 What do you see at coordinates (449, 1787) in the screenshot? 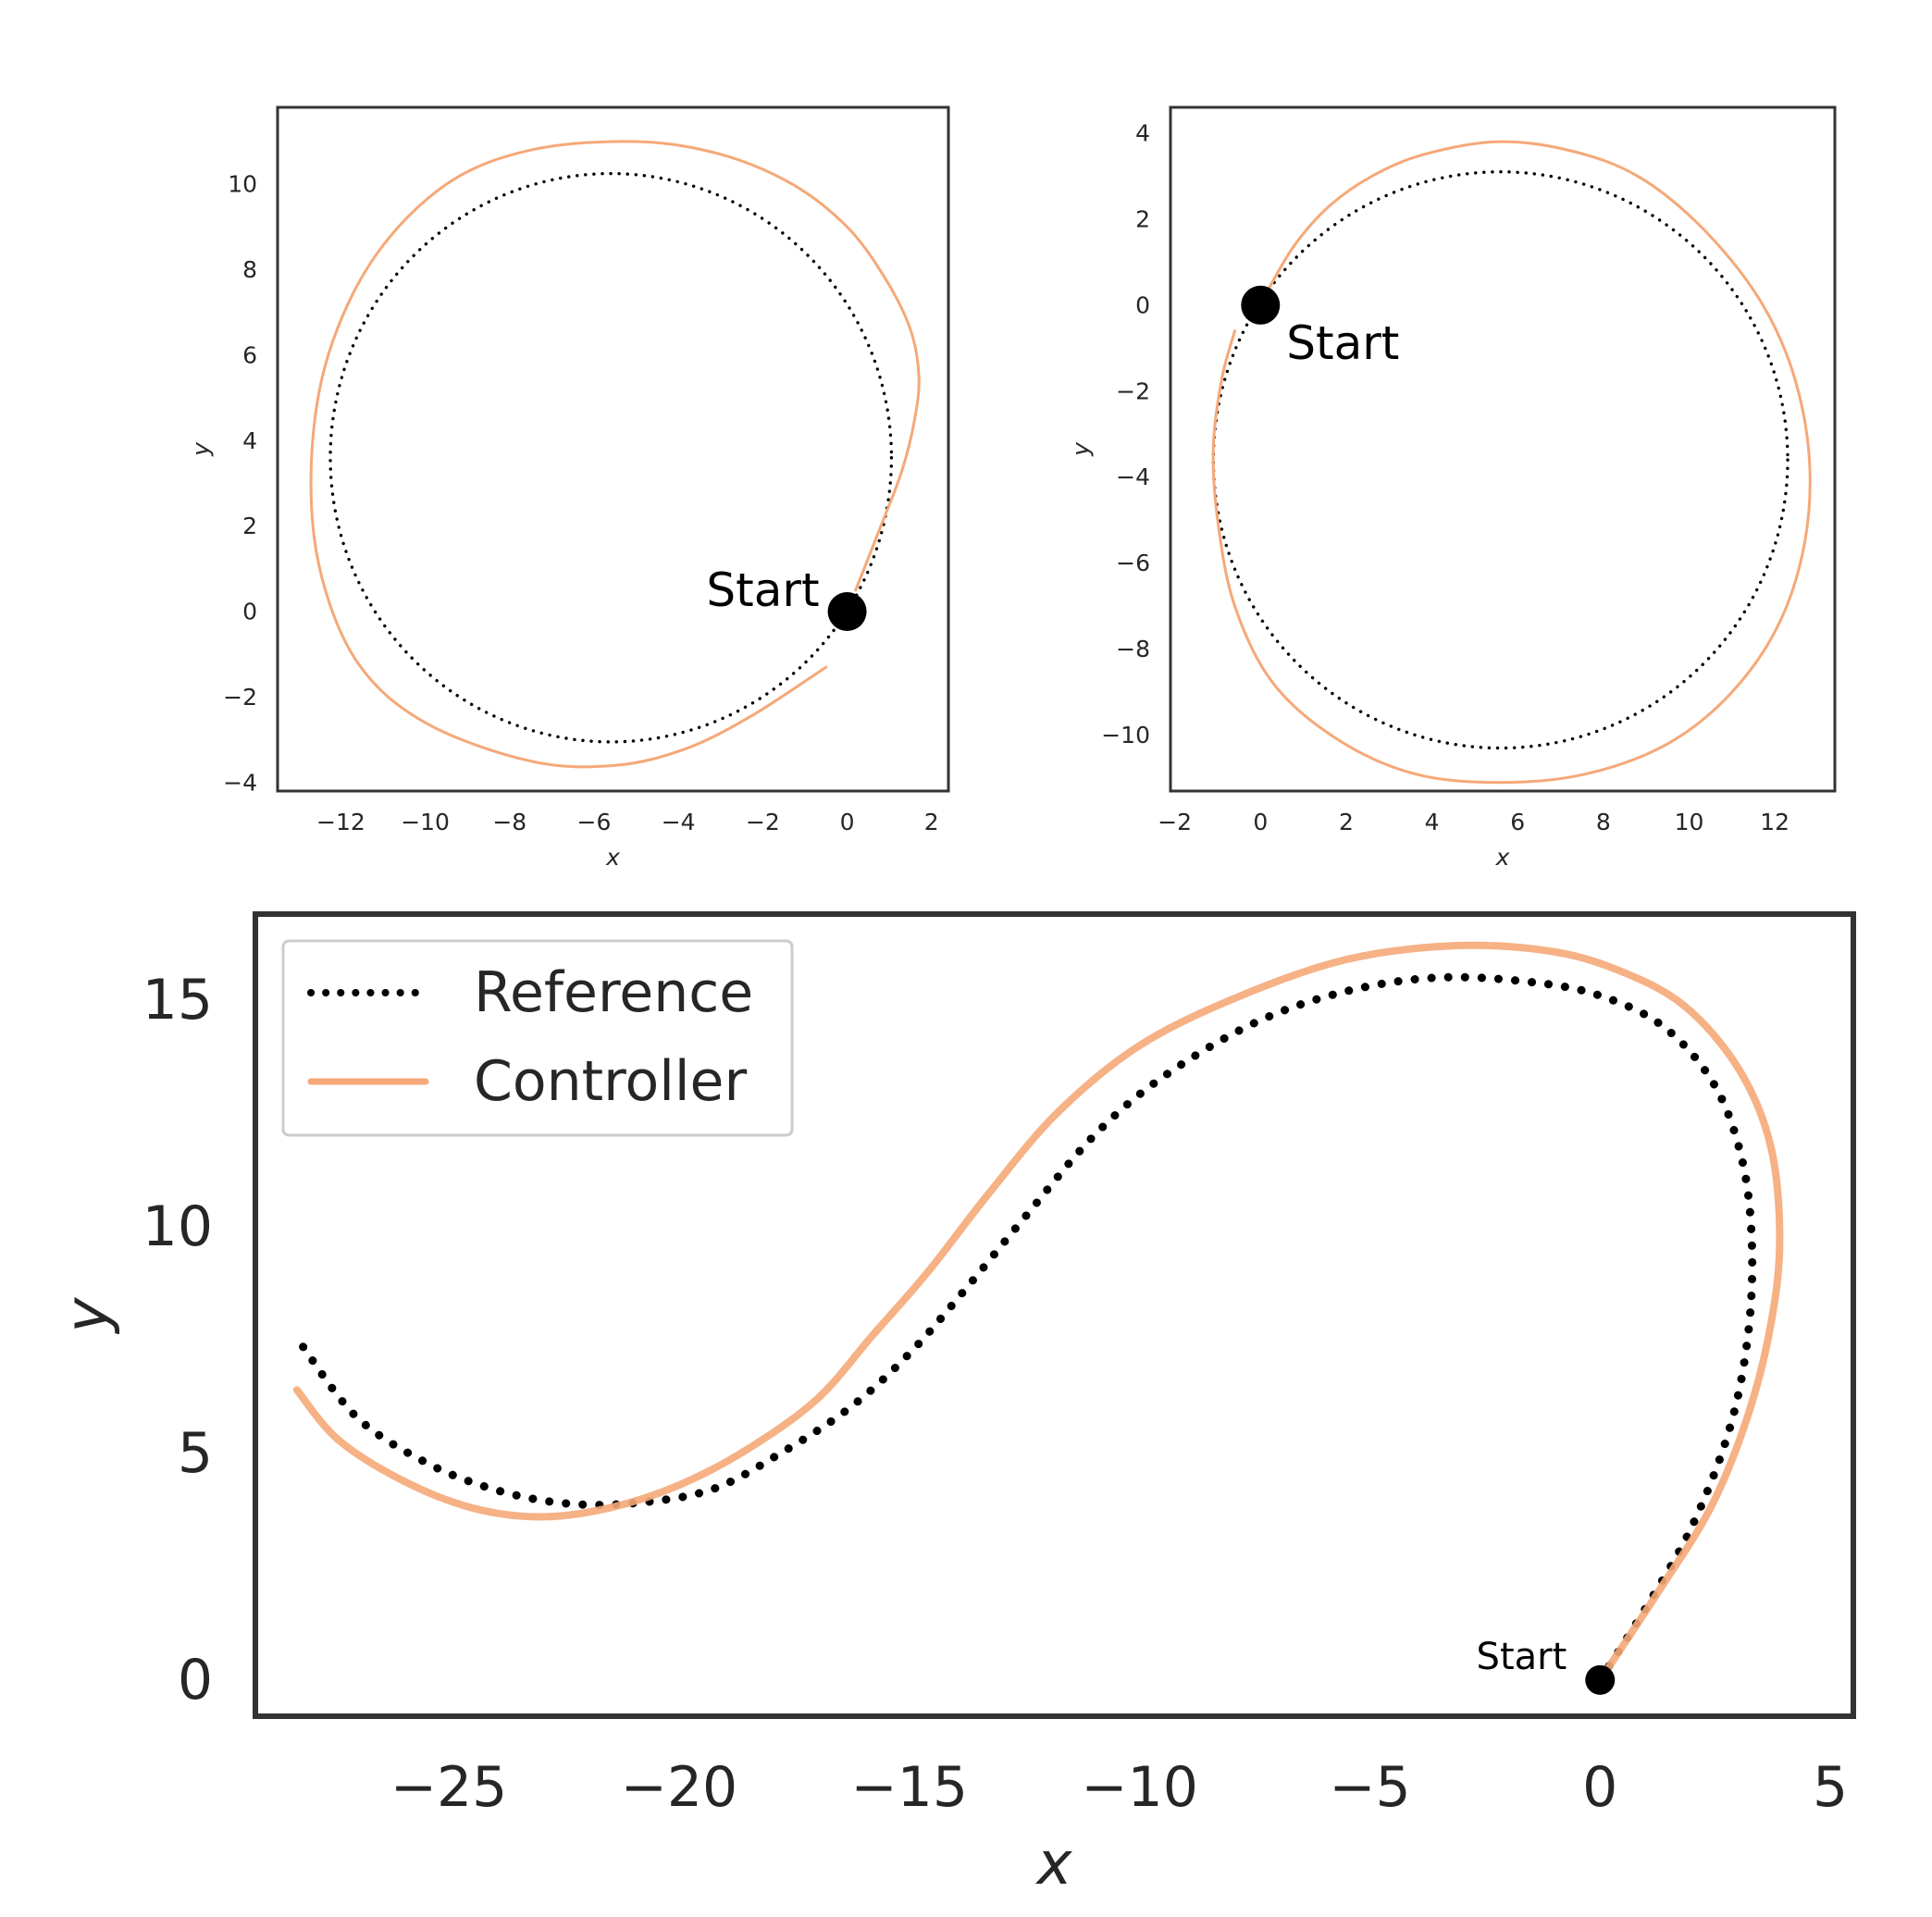
I see `x-tick-label: −25` at bounding box center [449, 1787].